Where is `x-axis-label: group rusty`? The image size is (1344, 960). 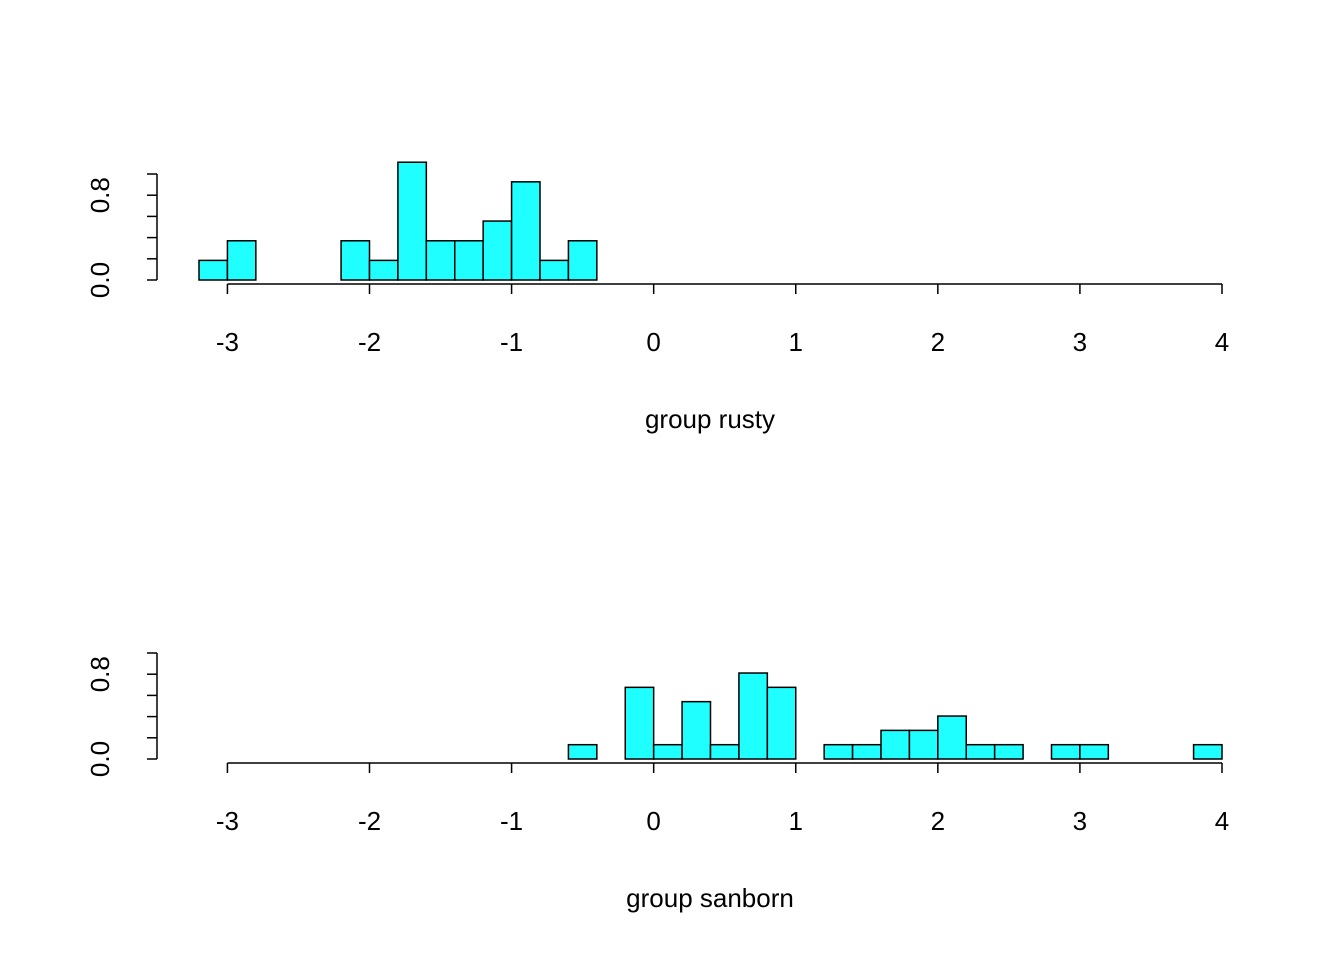
x-axis-label: group rusty is located at coordinates (710, 419).